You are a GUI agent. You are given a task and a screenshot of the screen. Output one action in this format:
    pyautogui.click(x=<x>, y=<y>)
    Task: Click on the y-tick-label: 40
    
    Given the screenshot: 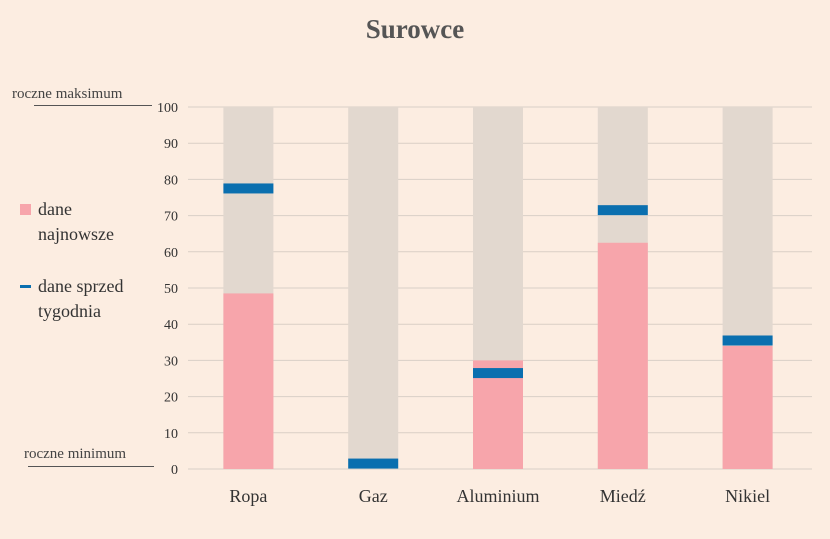 What is the action you would take?
    pyautogui.click(x=171, y=325)
    